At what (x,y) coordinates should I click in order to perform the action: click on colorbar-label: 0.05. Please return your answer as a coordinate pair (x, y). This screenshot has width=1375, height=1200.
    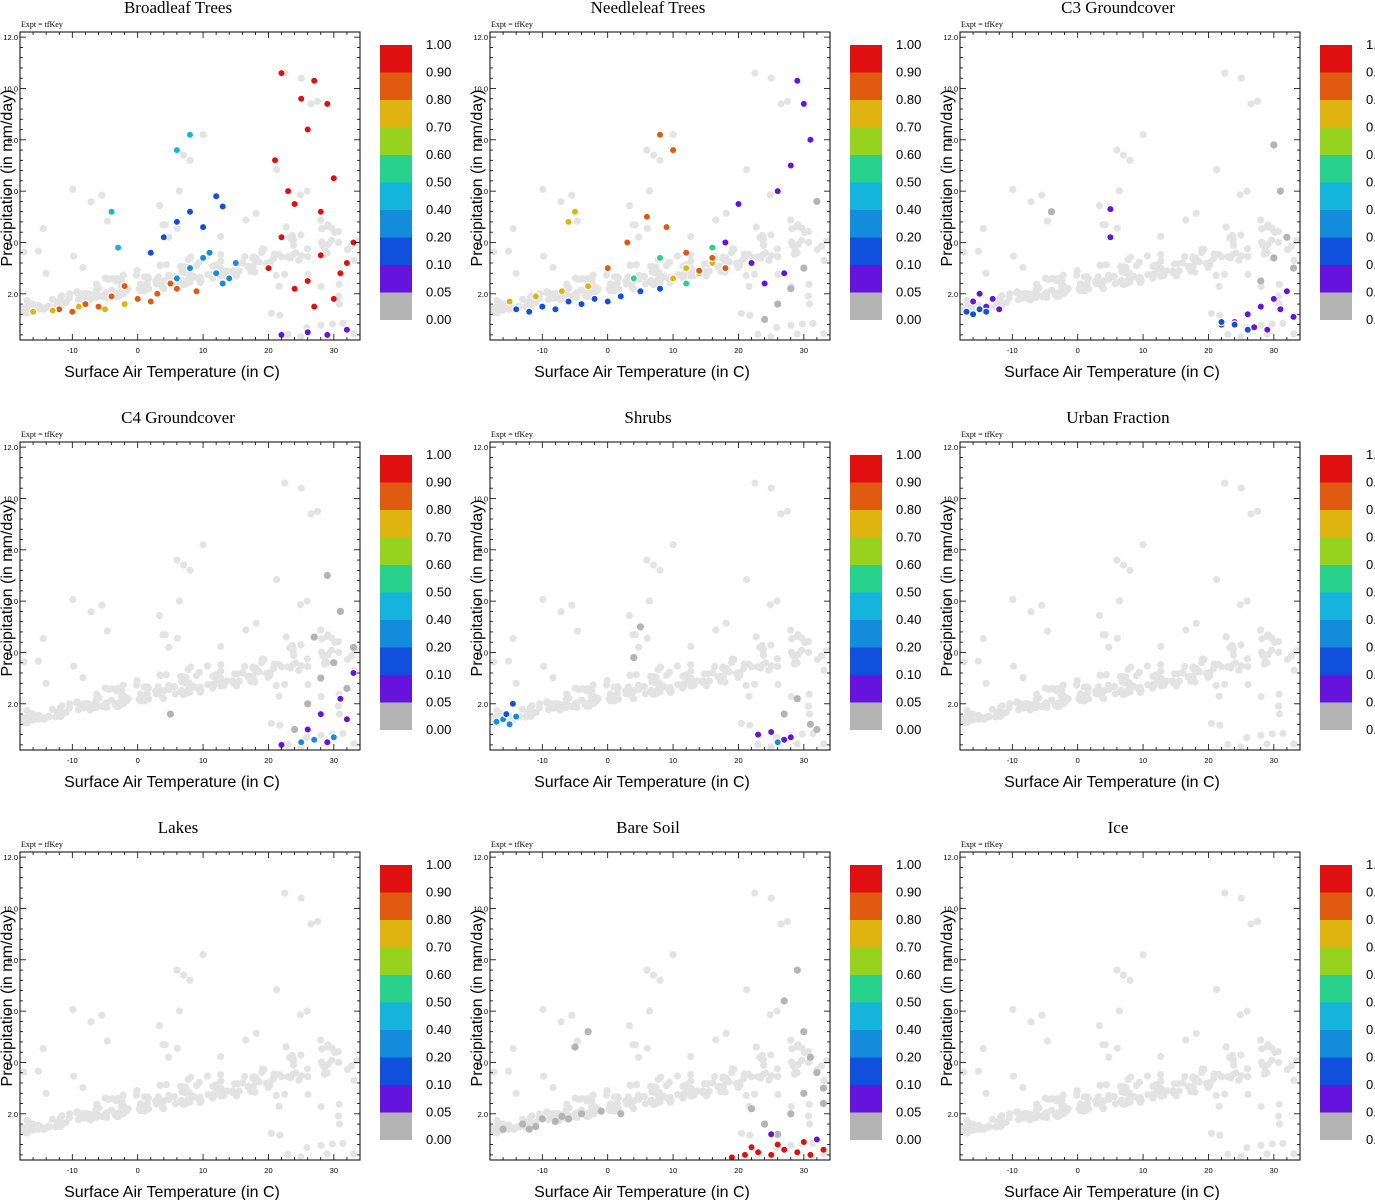
    Looking at the image, I should click on (1370, 292).